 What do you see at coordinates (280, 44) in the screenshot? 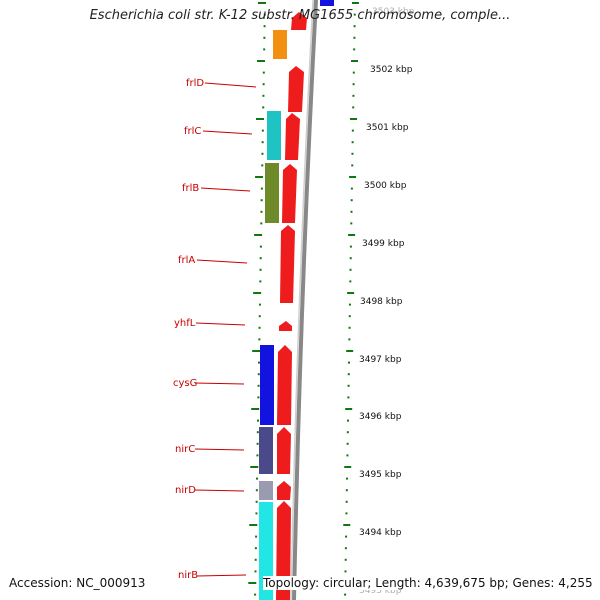
I see `gene-block-frlD-upstream` at bounding box center [280, 44].